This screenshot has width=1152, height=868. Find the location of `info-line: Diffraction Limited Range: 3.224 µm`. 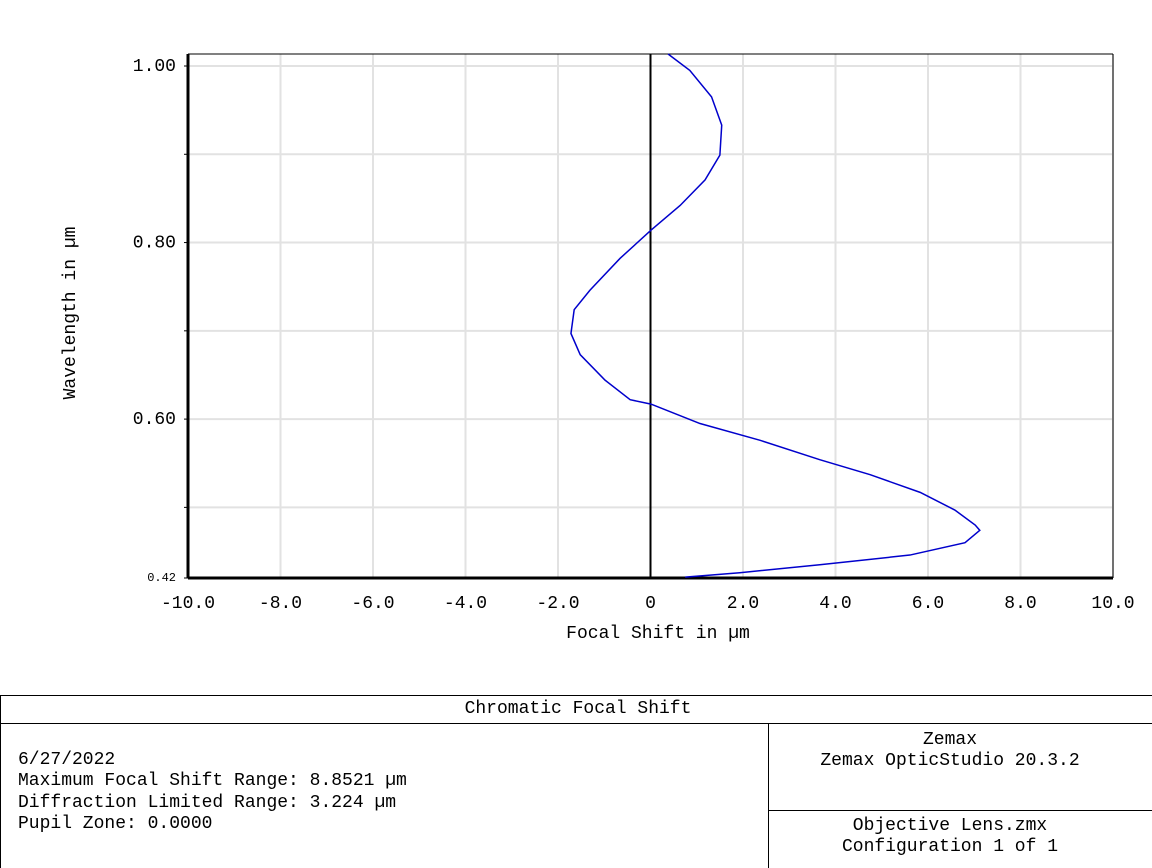

info-line: Diffraction Limited Range: 3.224 µm is located at coordinates (207, 803).